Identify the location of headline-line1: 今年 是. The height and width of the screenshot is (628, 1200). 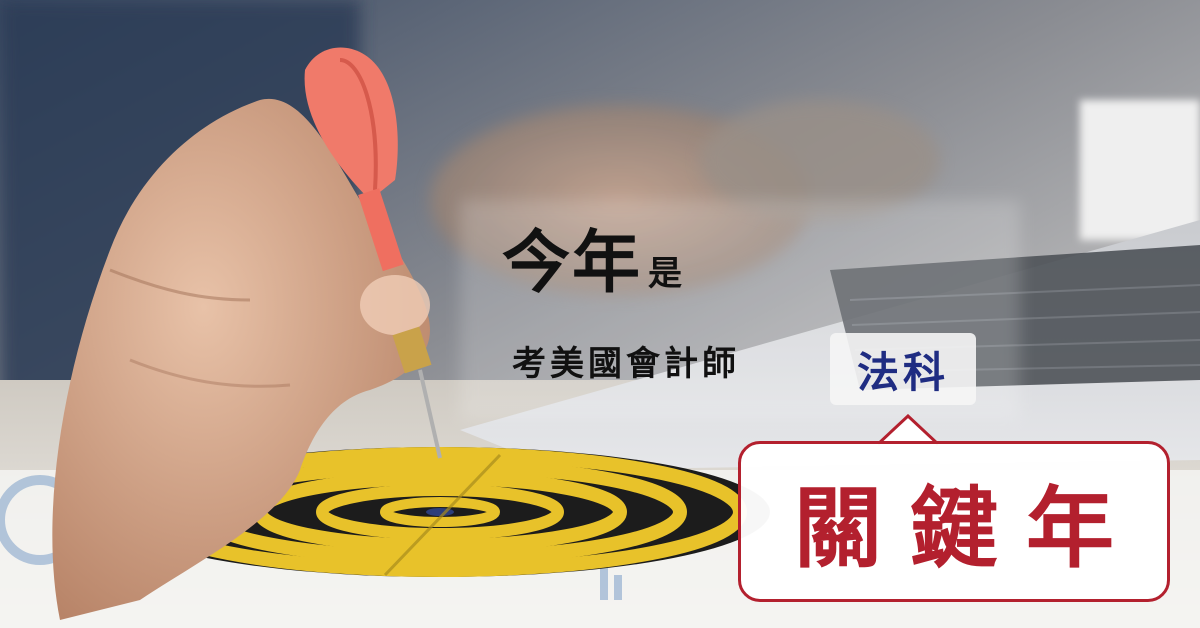
(592, 264).